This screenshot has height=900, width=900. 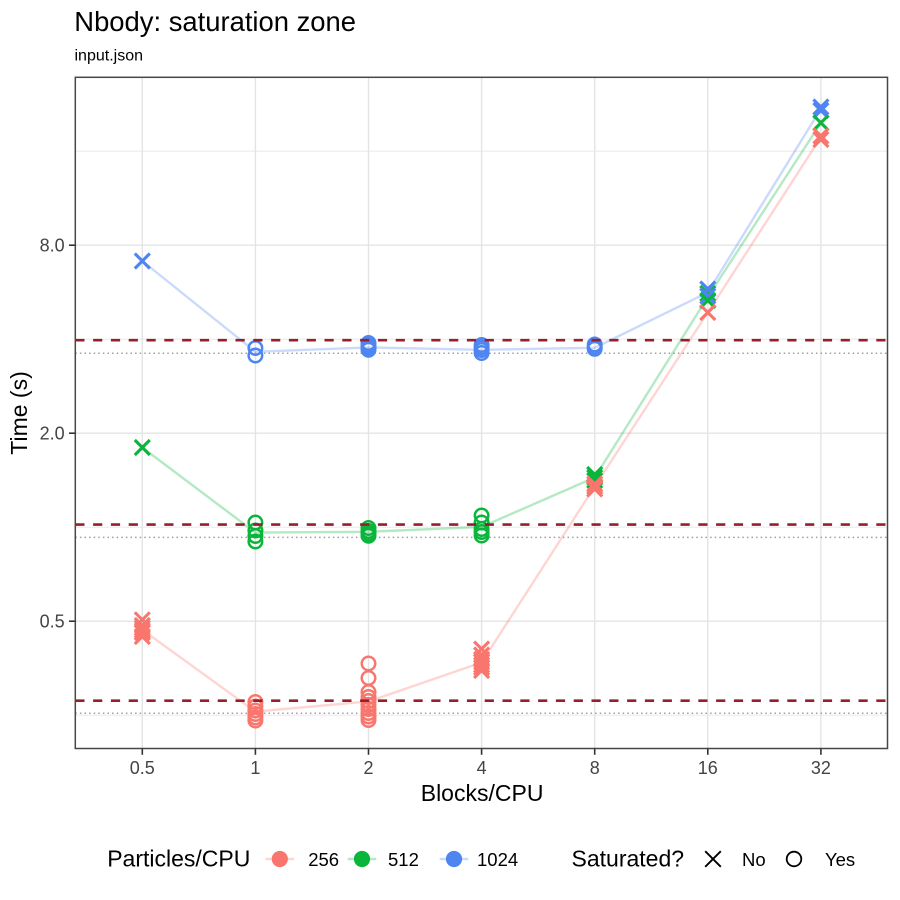 What do you see at coordinates (754, 859) in the screenshot?
I see `svg-text: No` at bounding box center [754, 859].